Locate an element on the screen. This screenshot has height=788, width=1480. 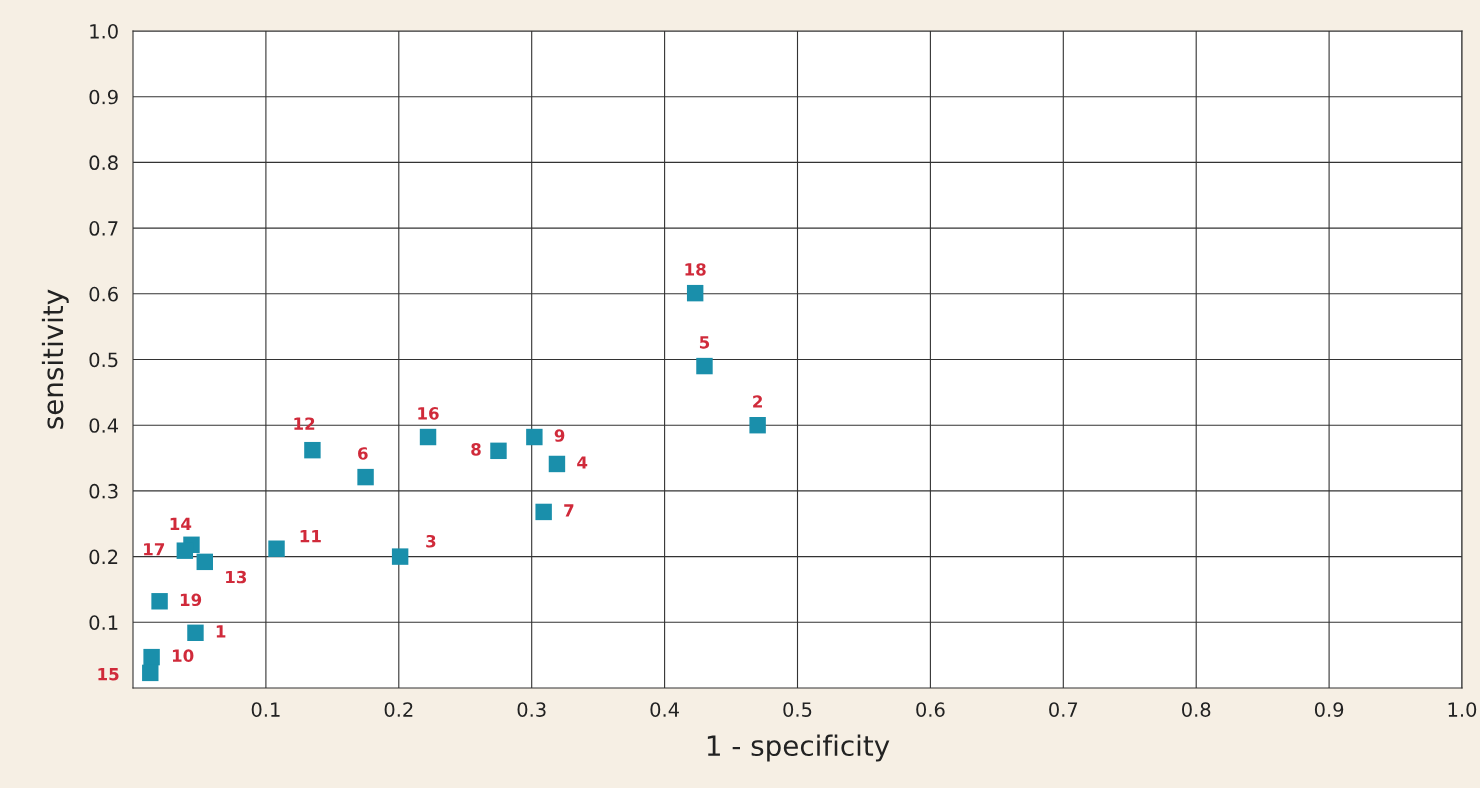
x-tick-label: 1.0 is located at coordinates (1462, 709).